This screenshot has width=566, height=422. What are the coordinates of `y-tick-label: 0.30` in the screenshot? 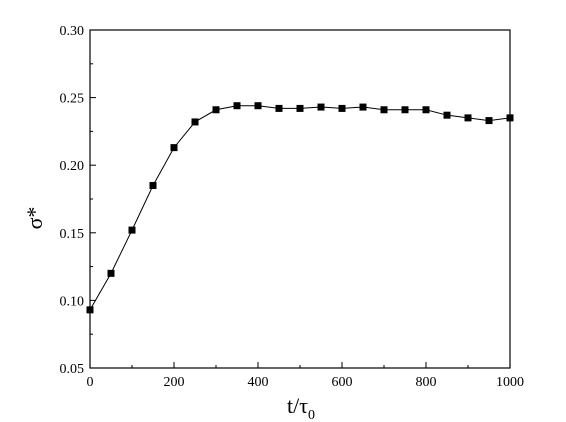 It's located at (72, 31).